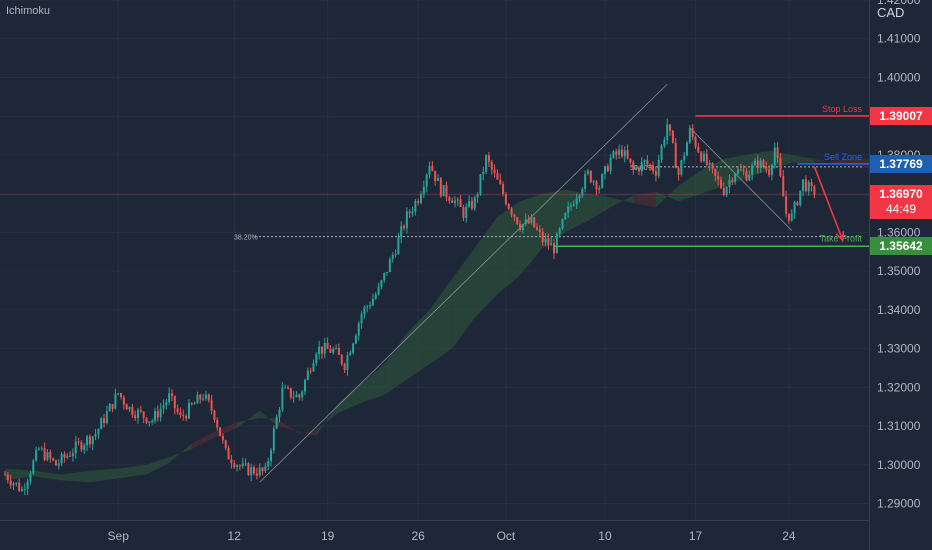  Describe the element at coordinates (452, 536) in the screenshot. I see `time-axis: Sep 12 19 26 Oct 10 17 24` at that location.